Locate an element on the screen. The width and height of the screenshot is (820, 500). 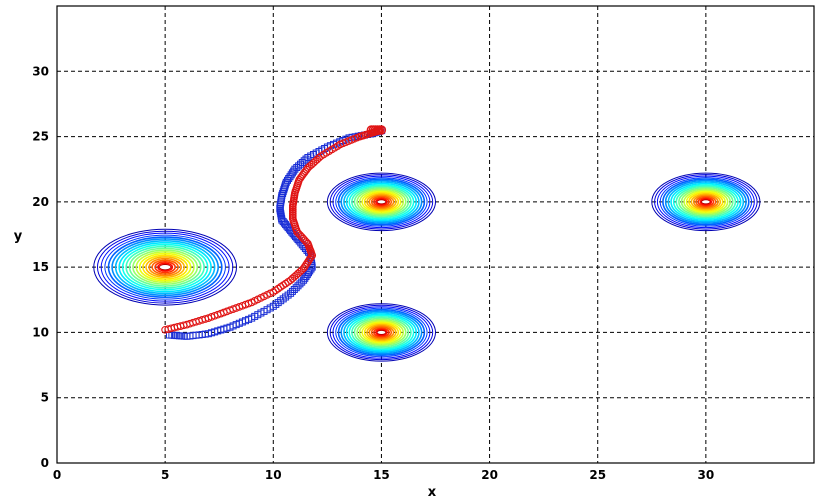
y-tick-label: 15 is located at coordinates (40, 267).